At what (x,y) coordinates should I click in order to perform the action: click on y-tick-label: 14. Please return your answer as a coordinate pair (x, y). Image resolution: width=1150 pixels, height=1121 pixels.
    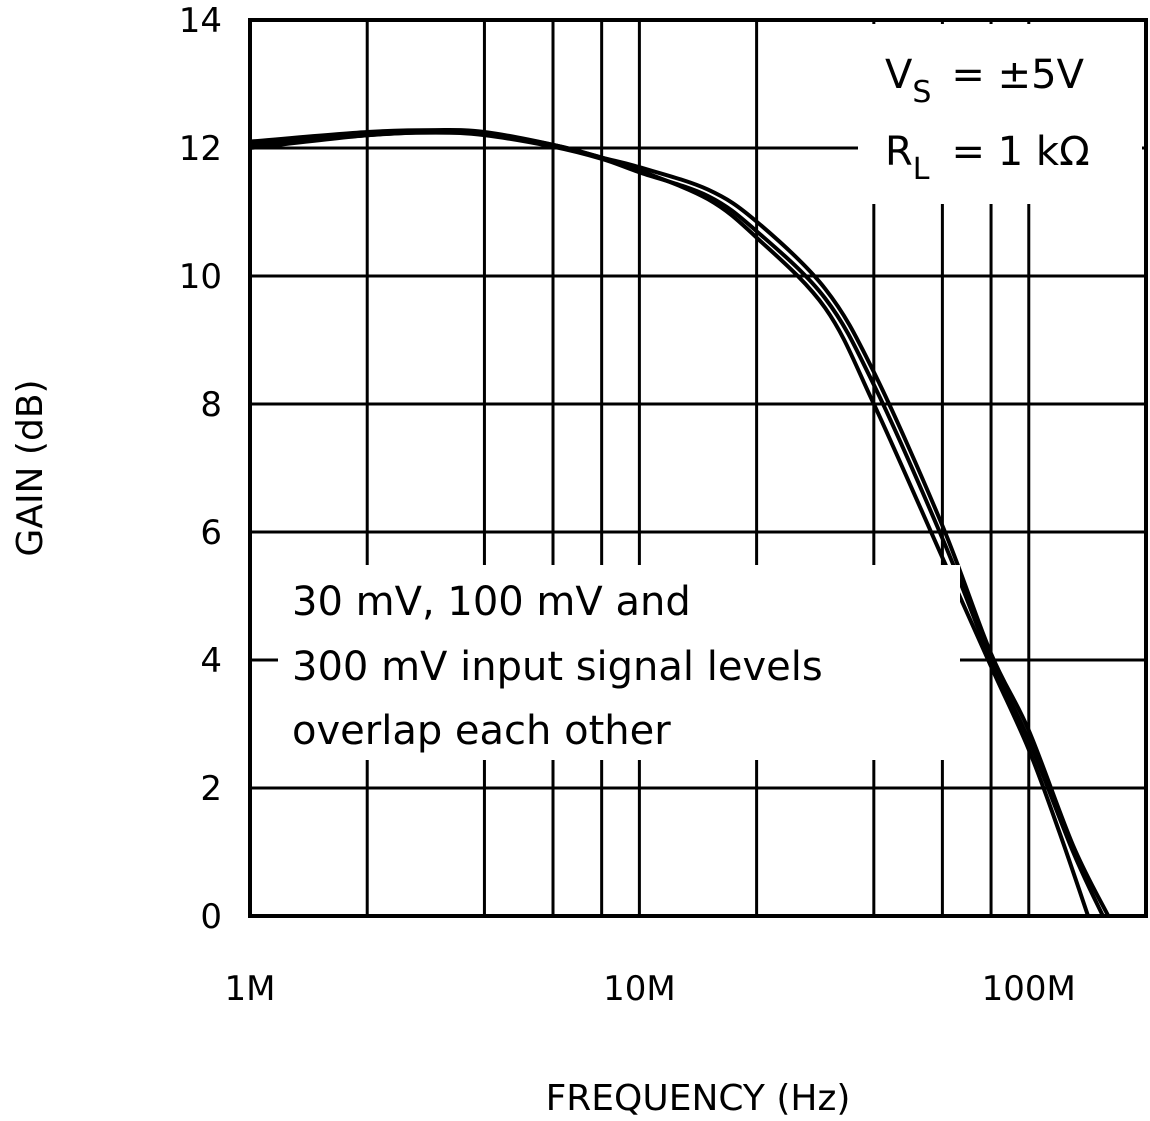
    Looking at the image, I should click on (200, 21).